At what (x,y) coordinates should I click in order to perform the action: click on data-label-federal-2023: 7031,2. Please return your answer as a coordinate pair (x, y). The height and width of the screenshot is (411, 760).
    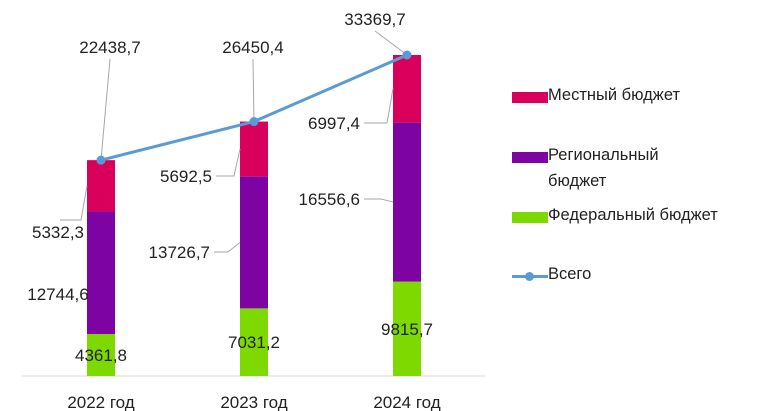
    Looking at the image, I should click on (254, 342).